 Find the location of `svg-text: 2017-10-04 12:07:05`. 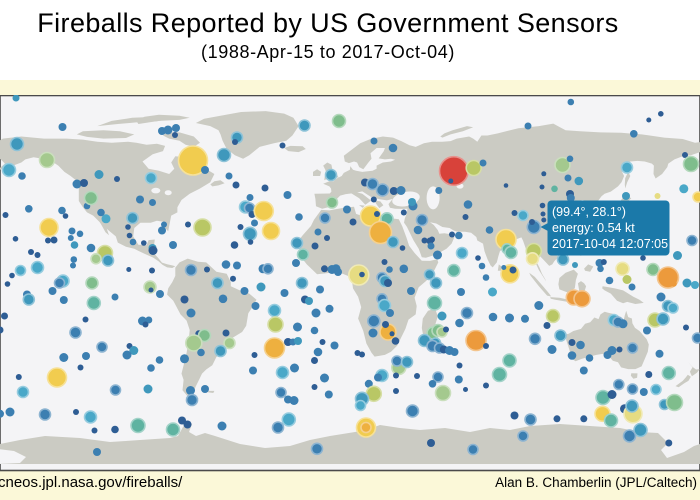

svg-text: 2017-10-04 12:07:05 is located at coordinates (610, 244).